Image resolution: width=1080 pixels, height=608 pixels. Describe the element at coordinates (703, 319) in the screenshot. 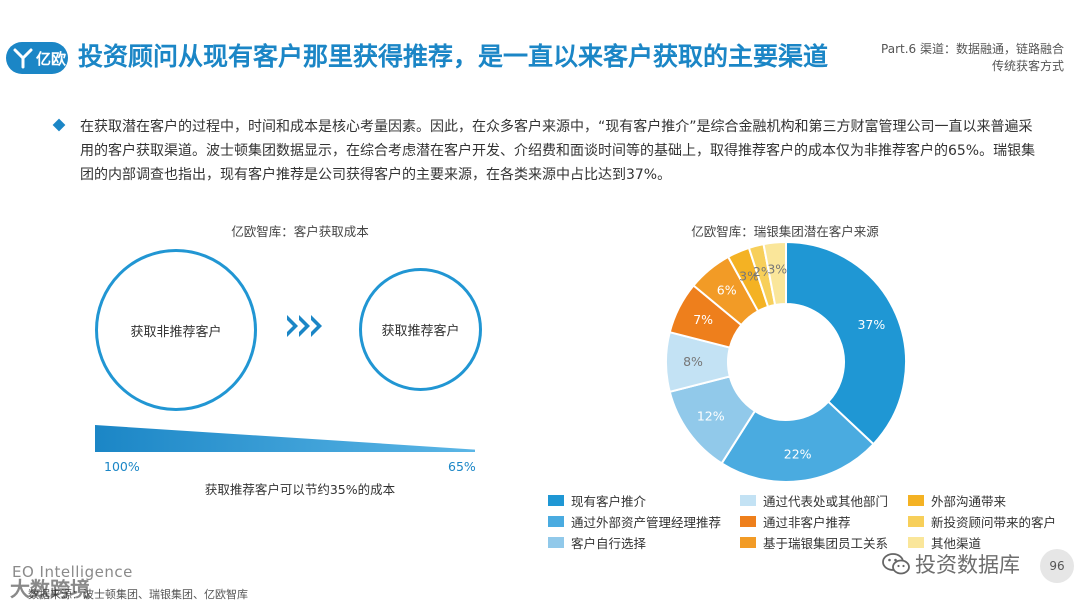

I see `donut-slice-label: 7%` at that location.